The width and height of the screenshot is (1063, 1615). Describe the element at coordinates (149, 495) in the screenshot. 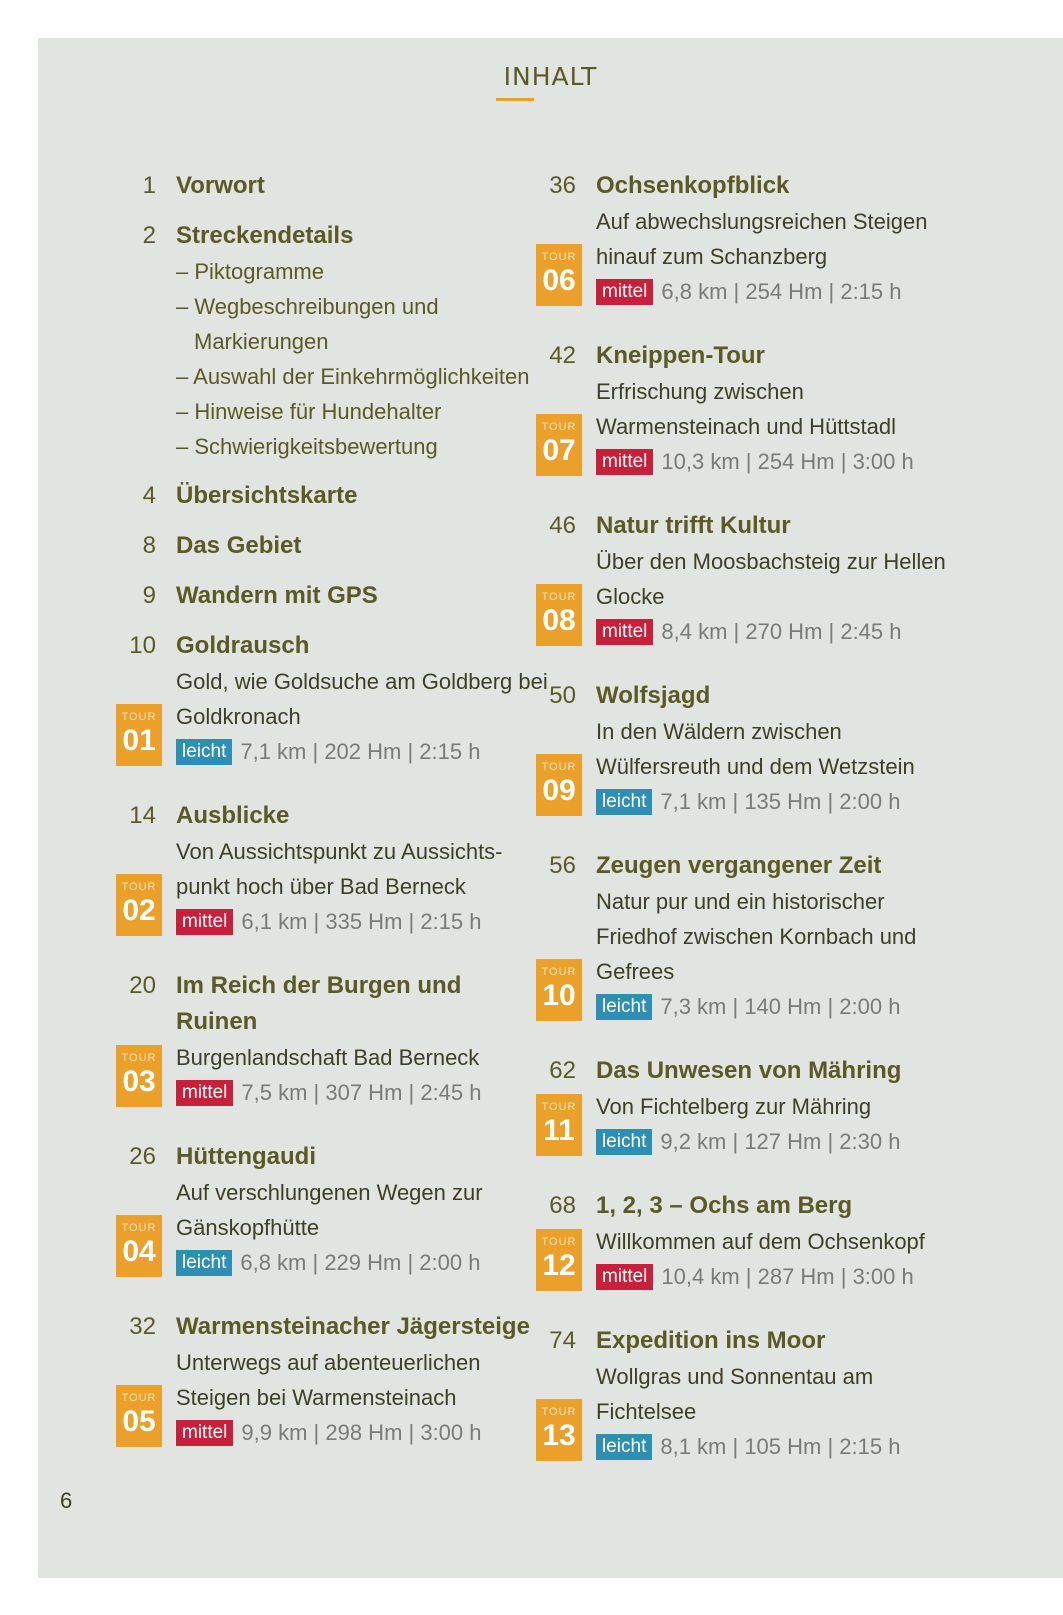

I see `page-ref: 4` at that location.